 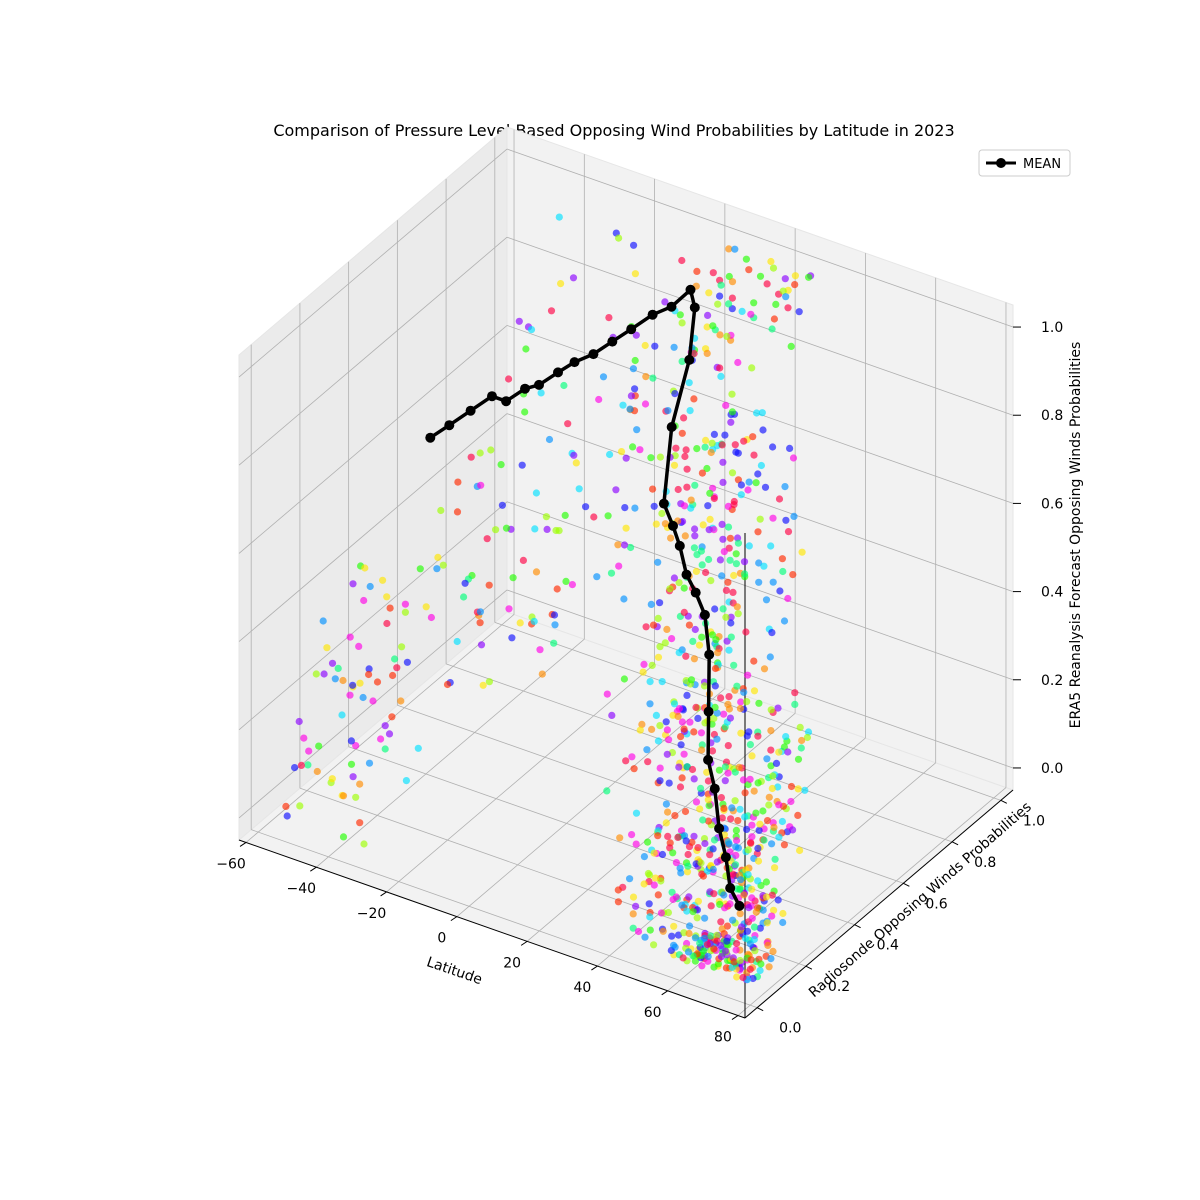 I want to click on legend: MEAN, so click(x=1024, y=163).